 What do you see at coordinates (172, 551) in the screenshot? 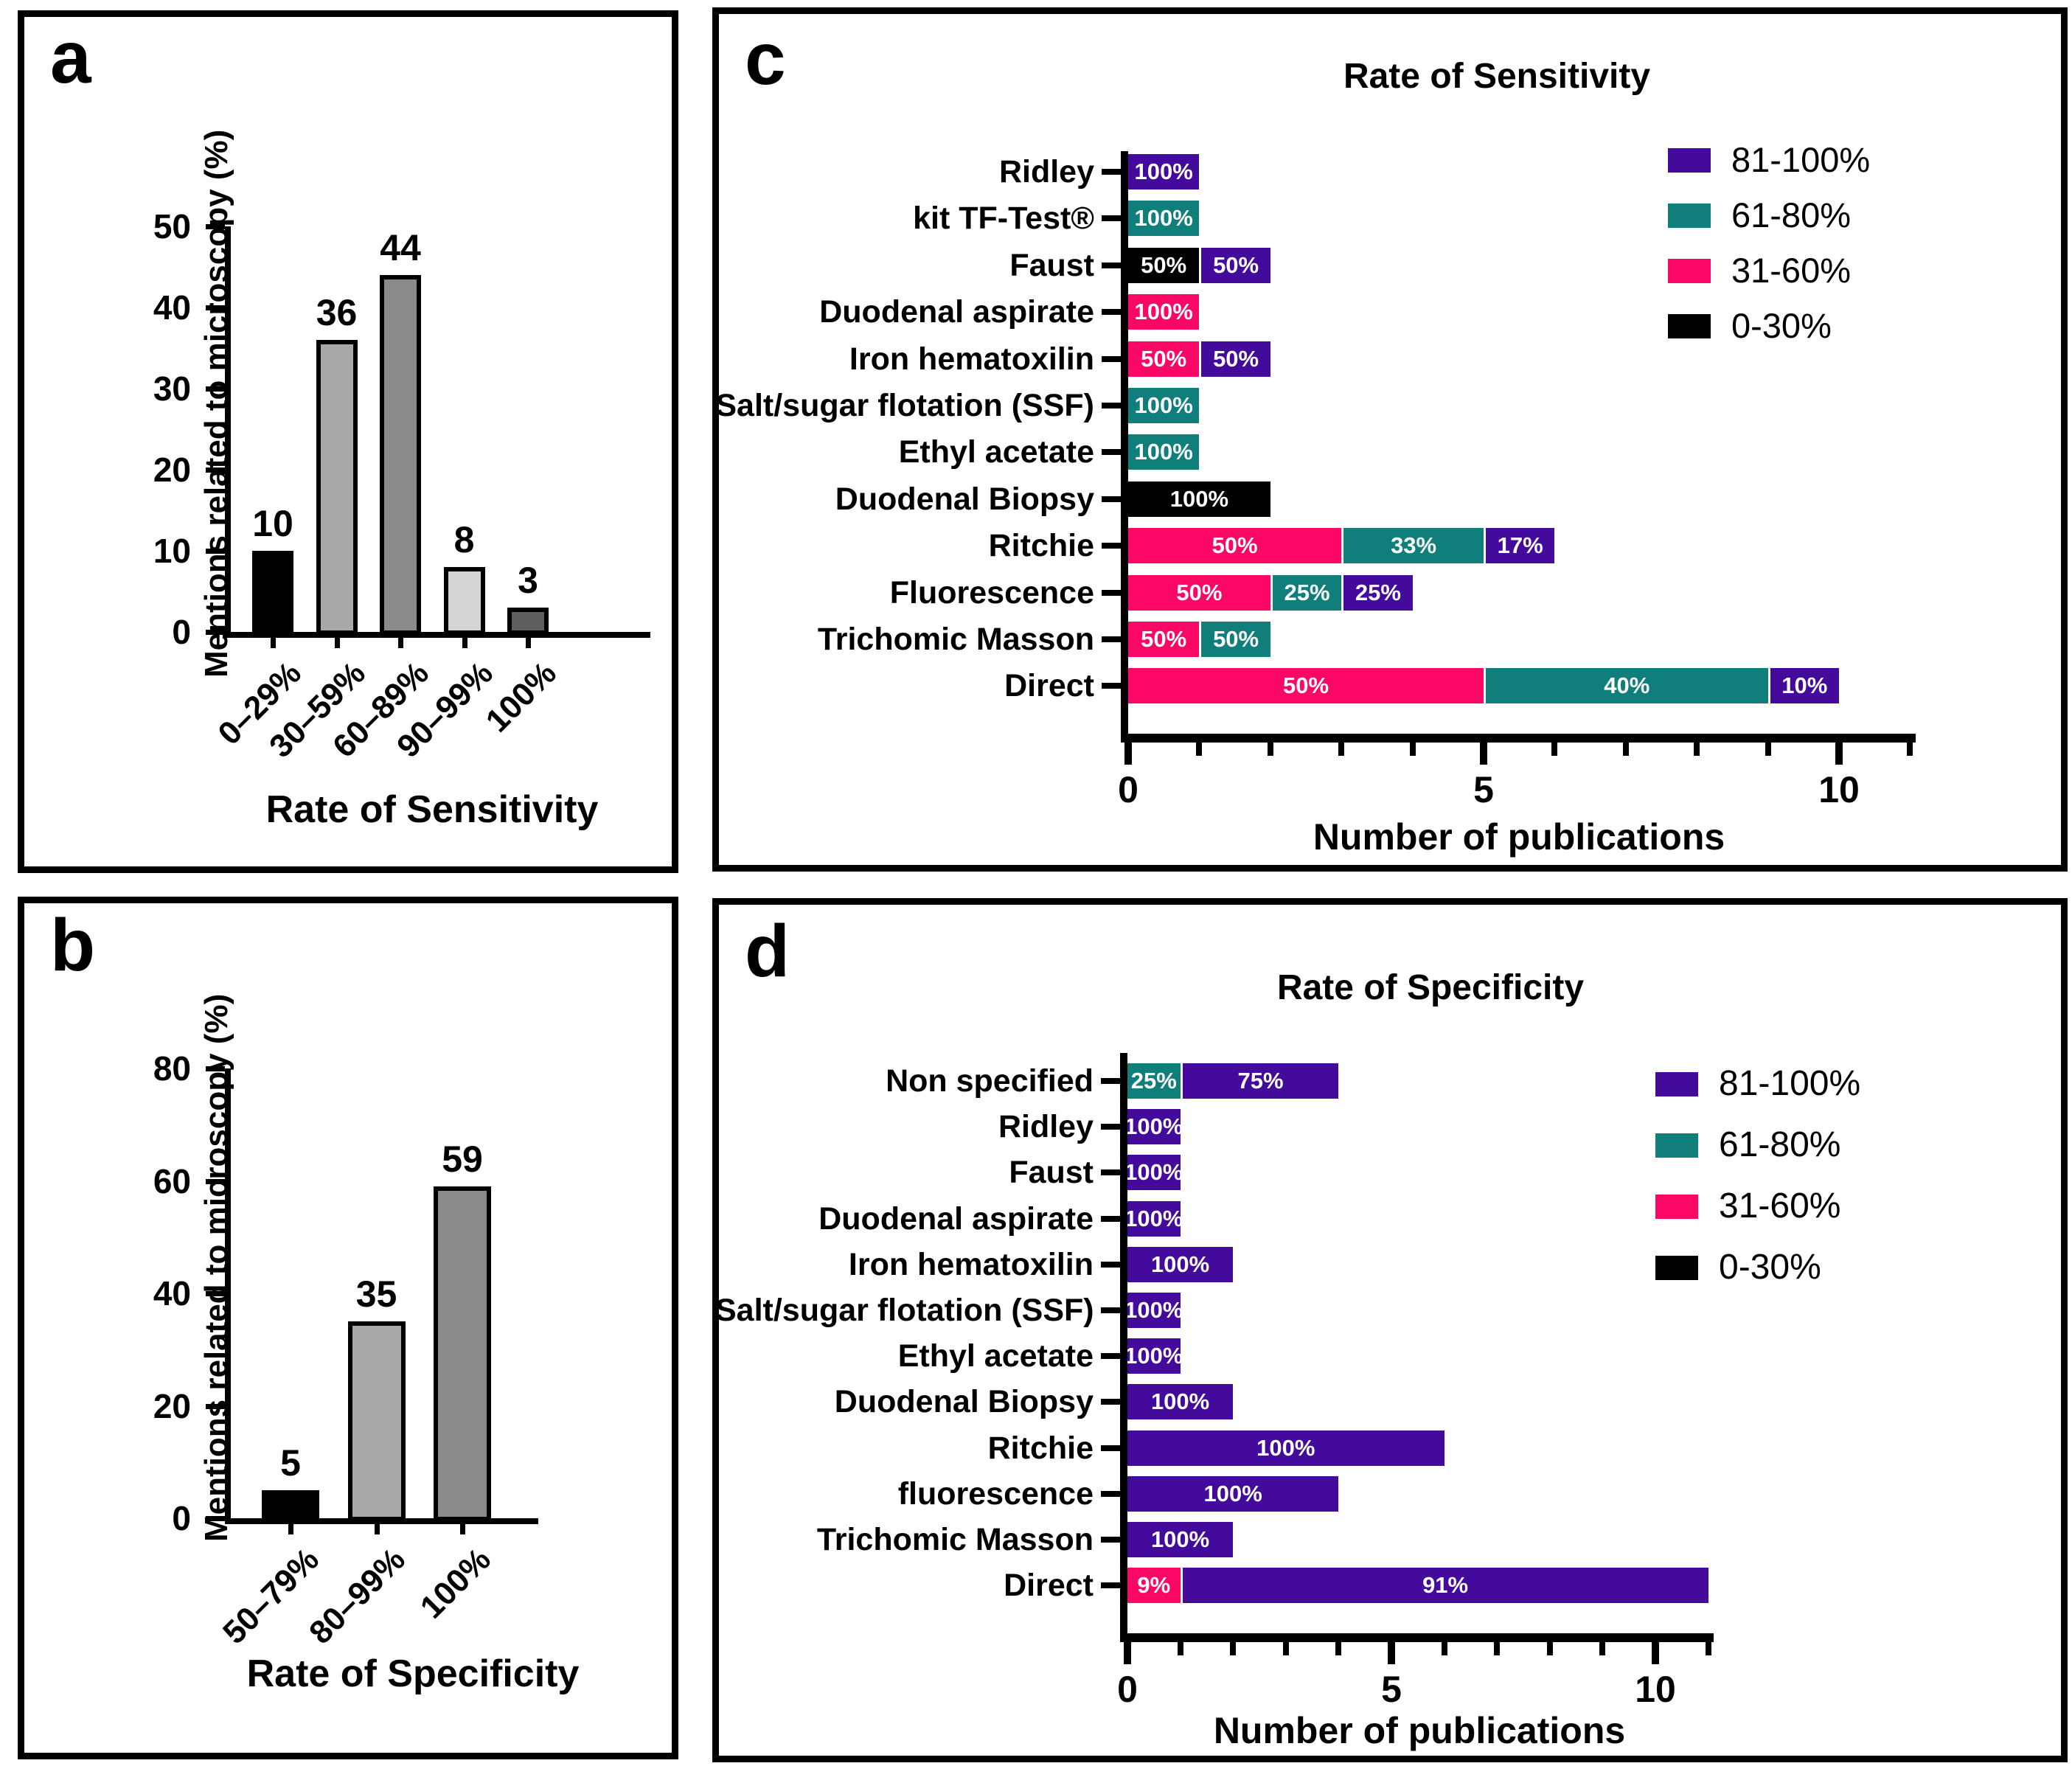
I see `panel-a-y-tick-label: 10` at bounding box center [172, 551].